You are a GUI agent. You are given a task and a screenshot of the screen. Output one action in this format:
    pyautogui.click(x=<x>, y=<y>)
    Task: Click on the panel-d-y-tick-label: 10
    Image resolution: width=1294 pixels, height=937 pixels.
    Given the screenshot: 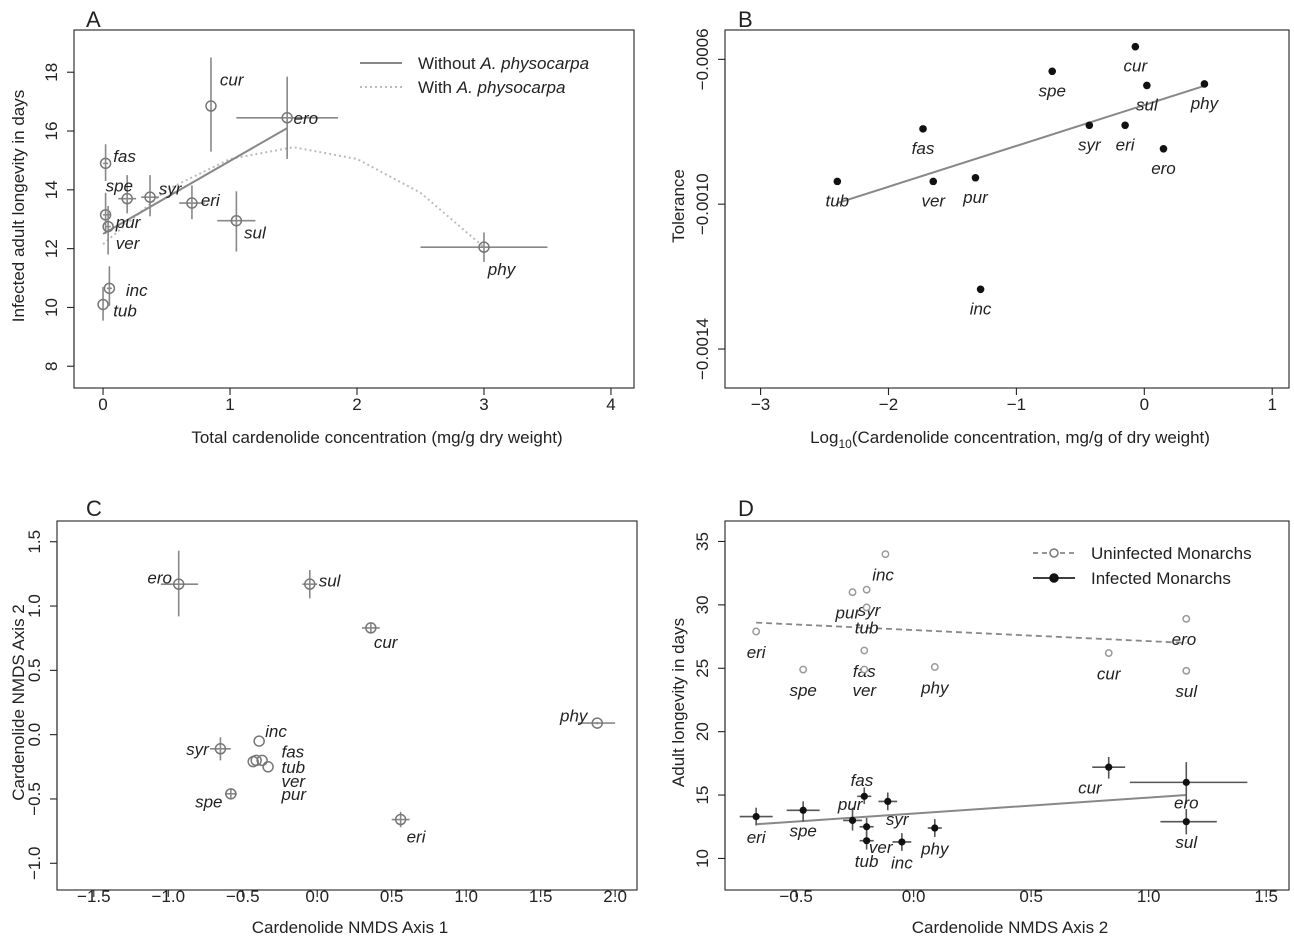 What is the action you would take?
    pyautogui.click(x=702, y=858)
    